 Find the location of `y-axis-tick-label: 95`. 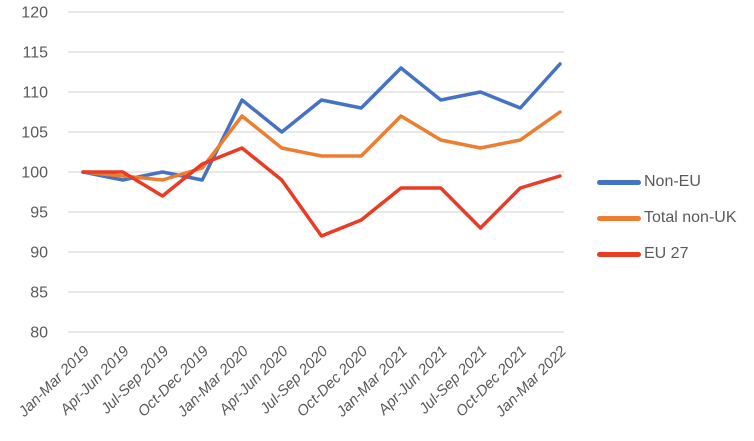

y-axis-tick-label: 95 is located at coordinates (39, 213).